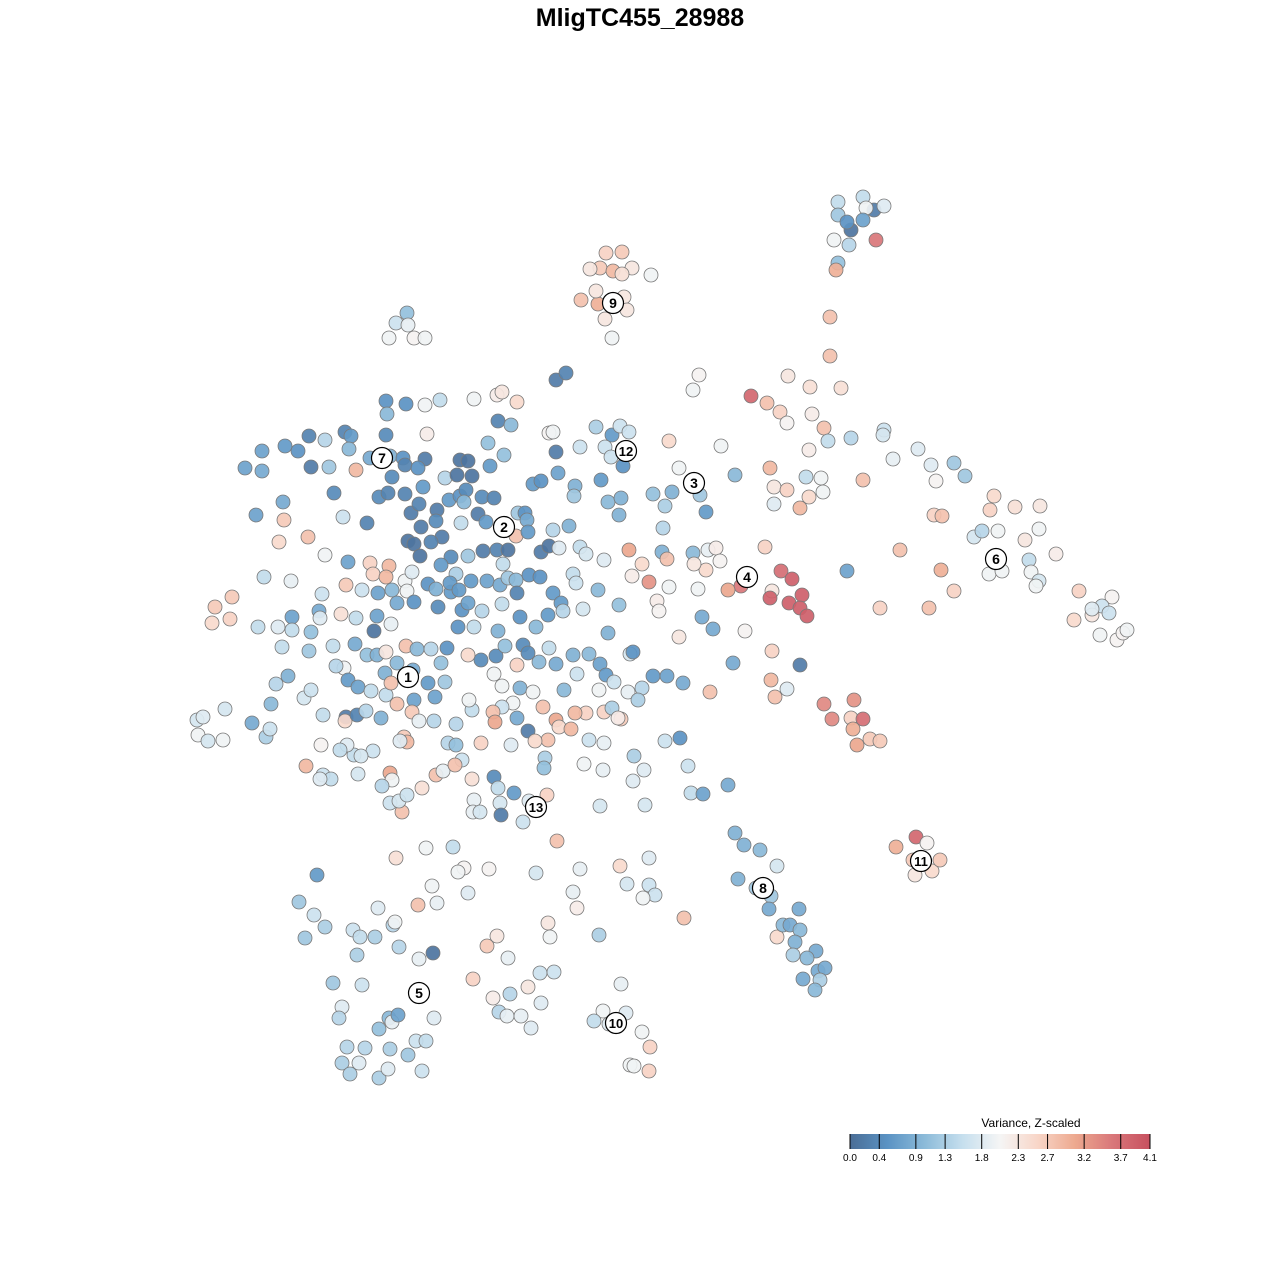  What do you see at coordinates (763, 888) in the screenshot?
I see `cluster-label-text: 8` at bounding box center [763, 888].